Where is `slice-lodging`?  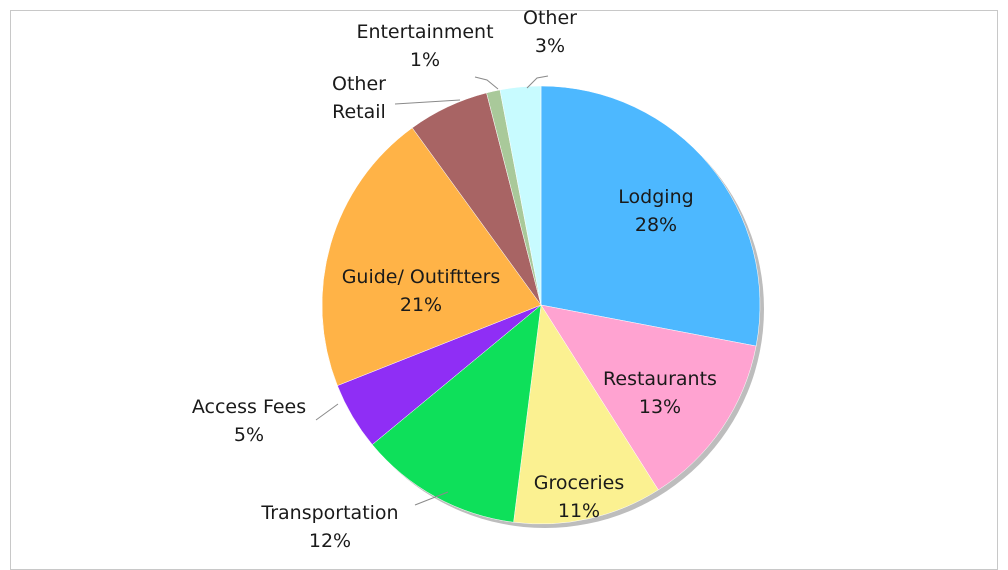
slice-lodging is located at coordinates (650, 216).